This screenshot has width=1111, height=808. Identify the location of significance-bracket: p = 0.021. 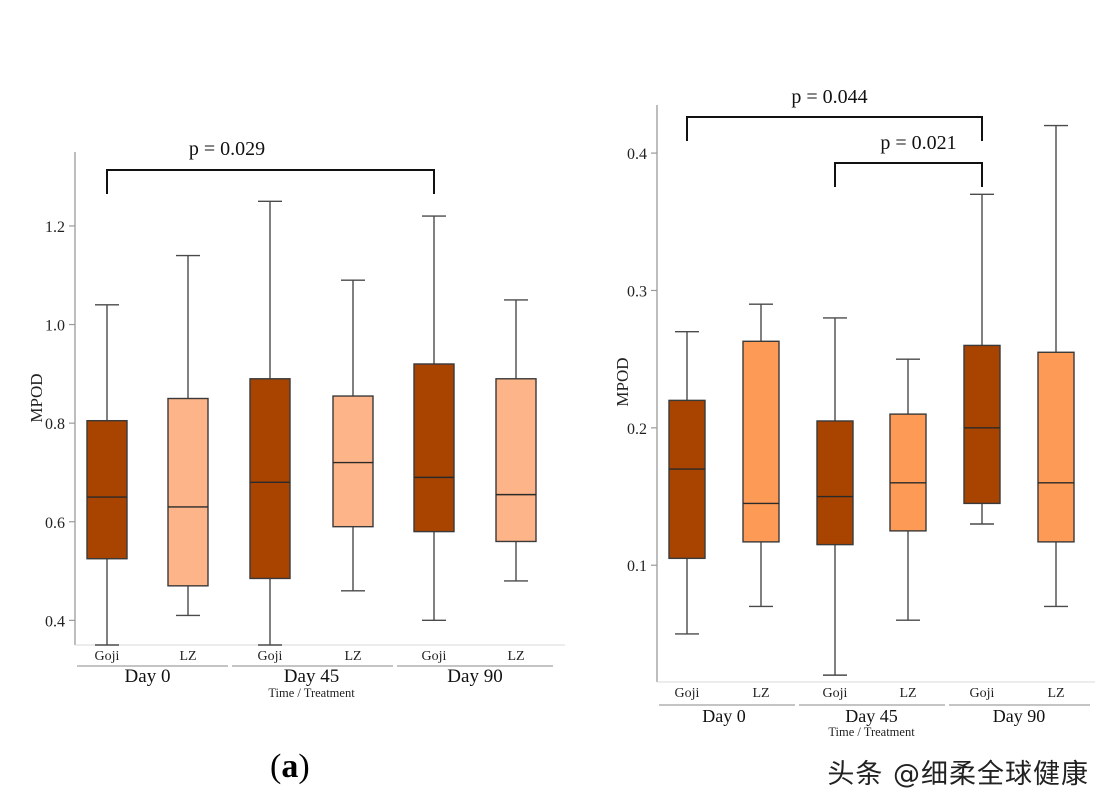
(908, 159).